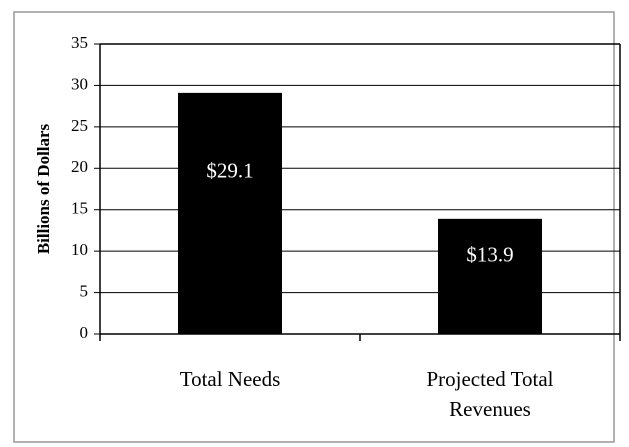  What do you see at coordinates (84, 290) in the screenshot?
I see `y-tick-label: 5` at bounding box center [84, 290].